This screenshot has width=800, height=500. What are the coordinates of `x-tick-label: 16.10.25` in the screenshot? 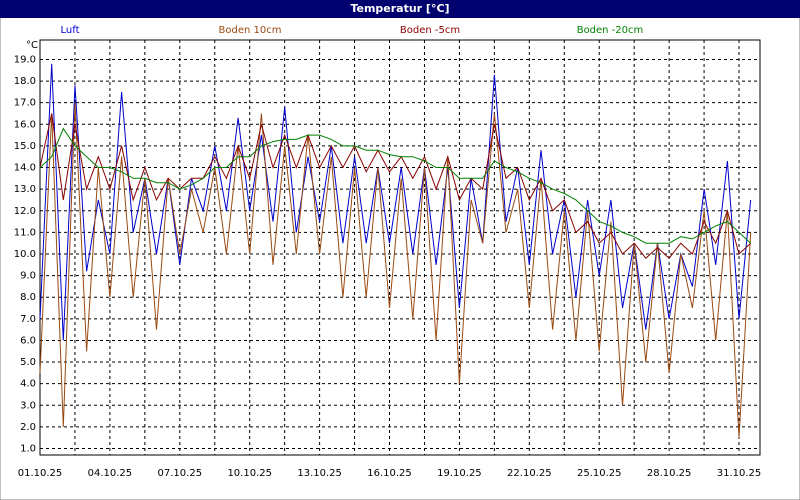 It's located at (389, 473).